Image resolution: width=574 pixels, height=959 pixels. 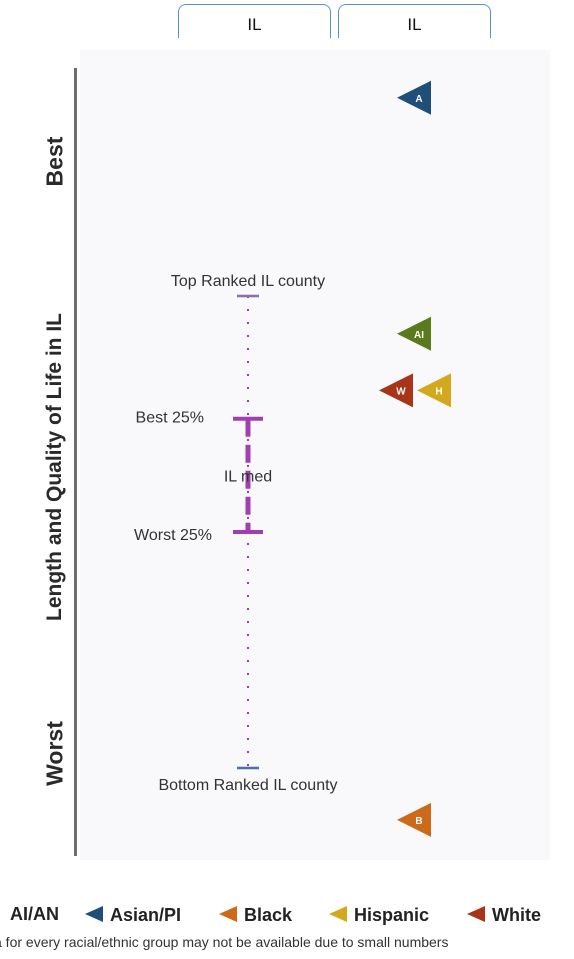 What do you see at coordinates (247, 785) in the screenshot?
I see `bottom-ranked-label: Bottom Ranked IL county` at bounding box center [247, 785].